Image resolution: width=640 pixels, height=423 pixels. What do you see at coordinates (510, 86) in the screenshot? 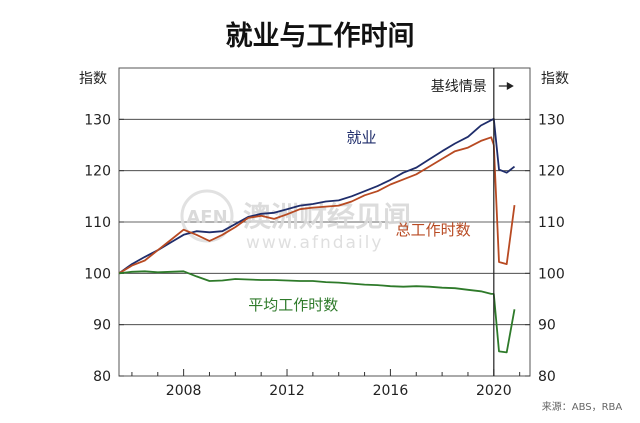
I see `baseline-arrow-head` at bounding box center [510, 86].